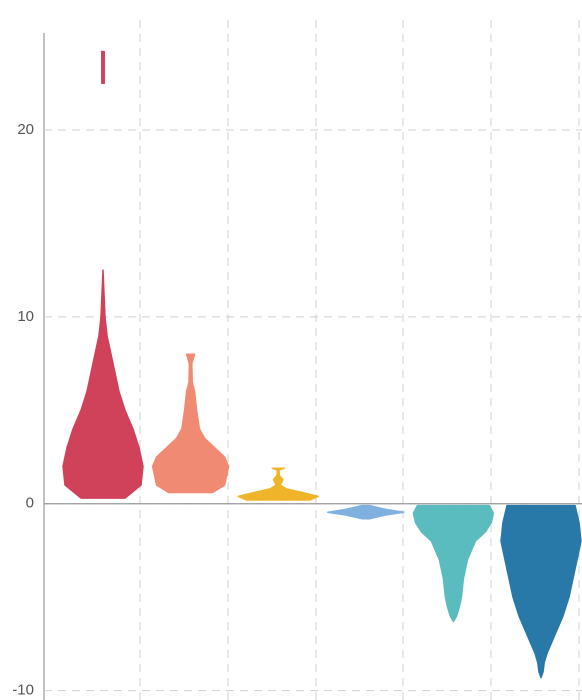 This screenshot has height=700, width=582. Describe the element at coordinates (23, 690) in the screenshot. I see `y-tick-label: -10` at that location.